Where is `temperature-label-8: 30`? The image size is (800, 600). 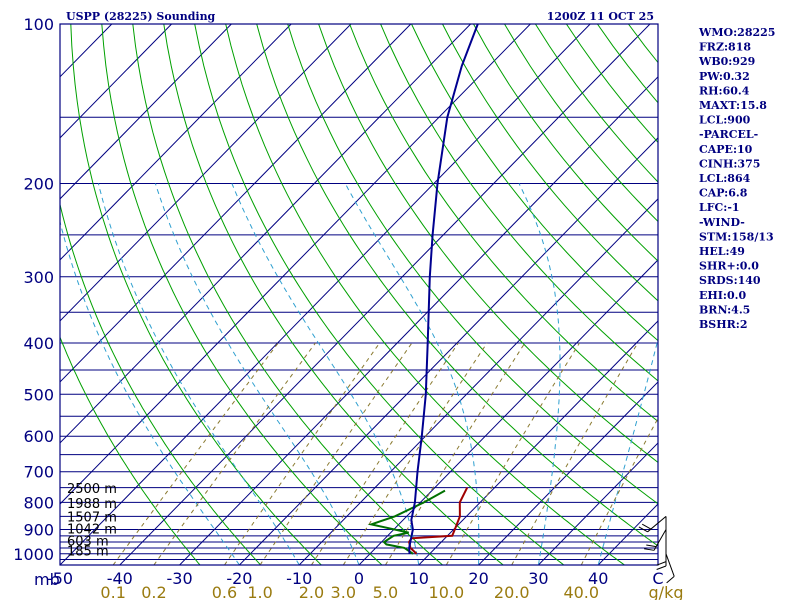
temperature-label-8: 30 is located at coordinates (538, 578).